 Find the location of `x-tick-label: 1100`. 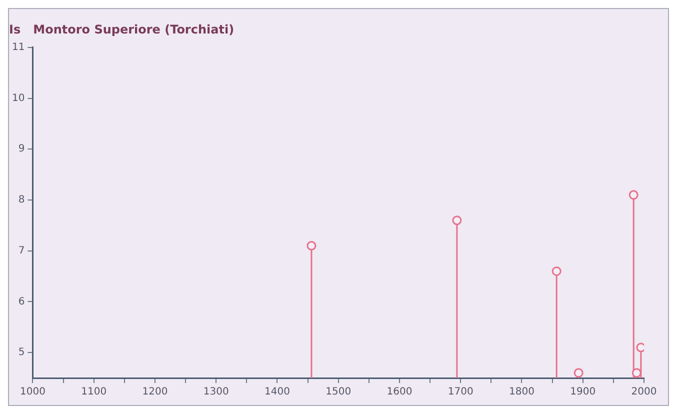

x-tick-label: 1100 is located at coordinates (94, 392).